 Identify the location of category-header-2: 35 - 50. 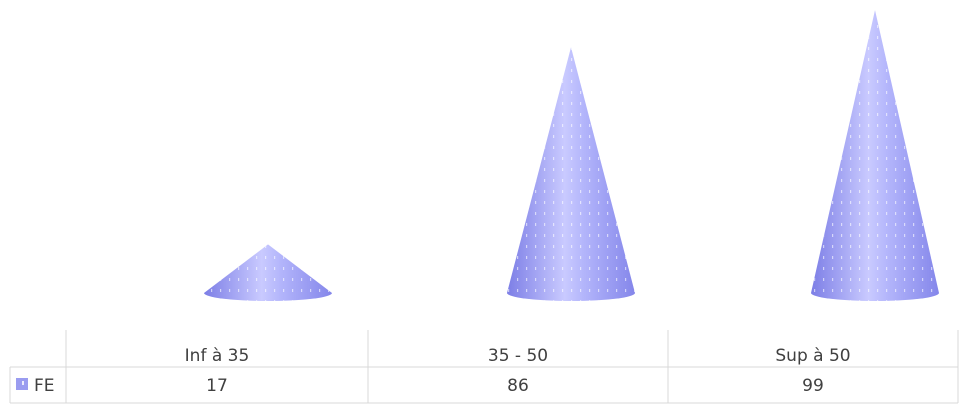
(518, 356).